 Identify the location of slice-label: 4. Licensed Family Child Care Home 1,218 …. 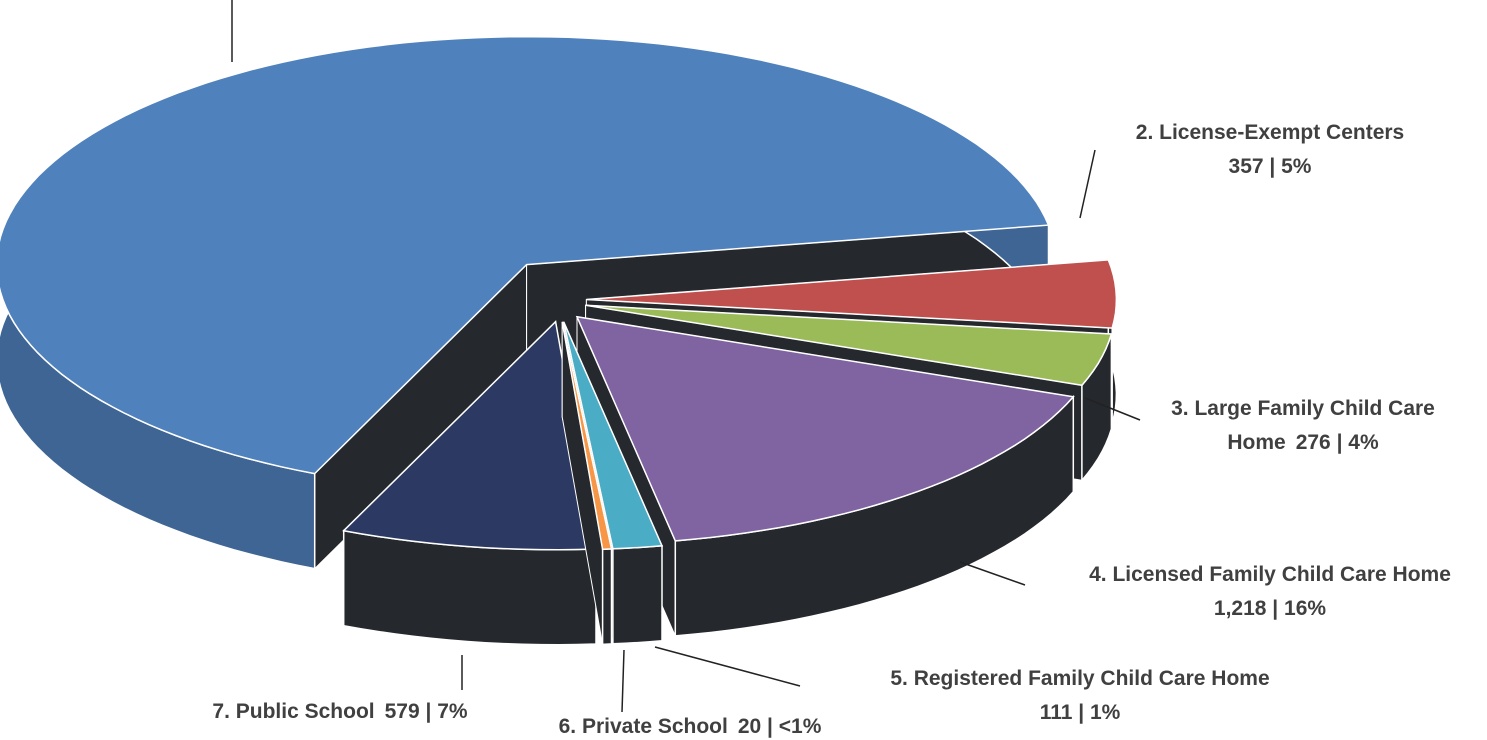
(1270, 592).